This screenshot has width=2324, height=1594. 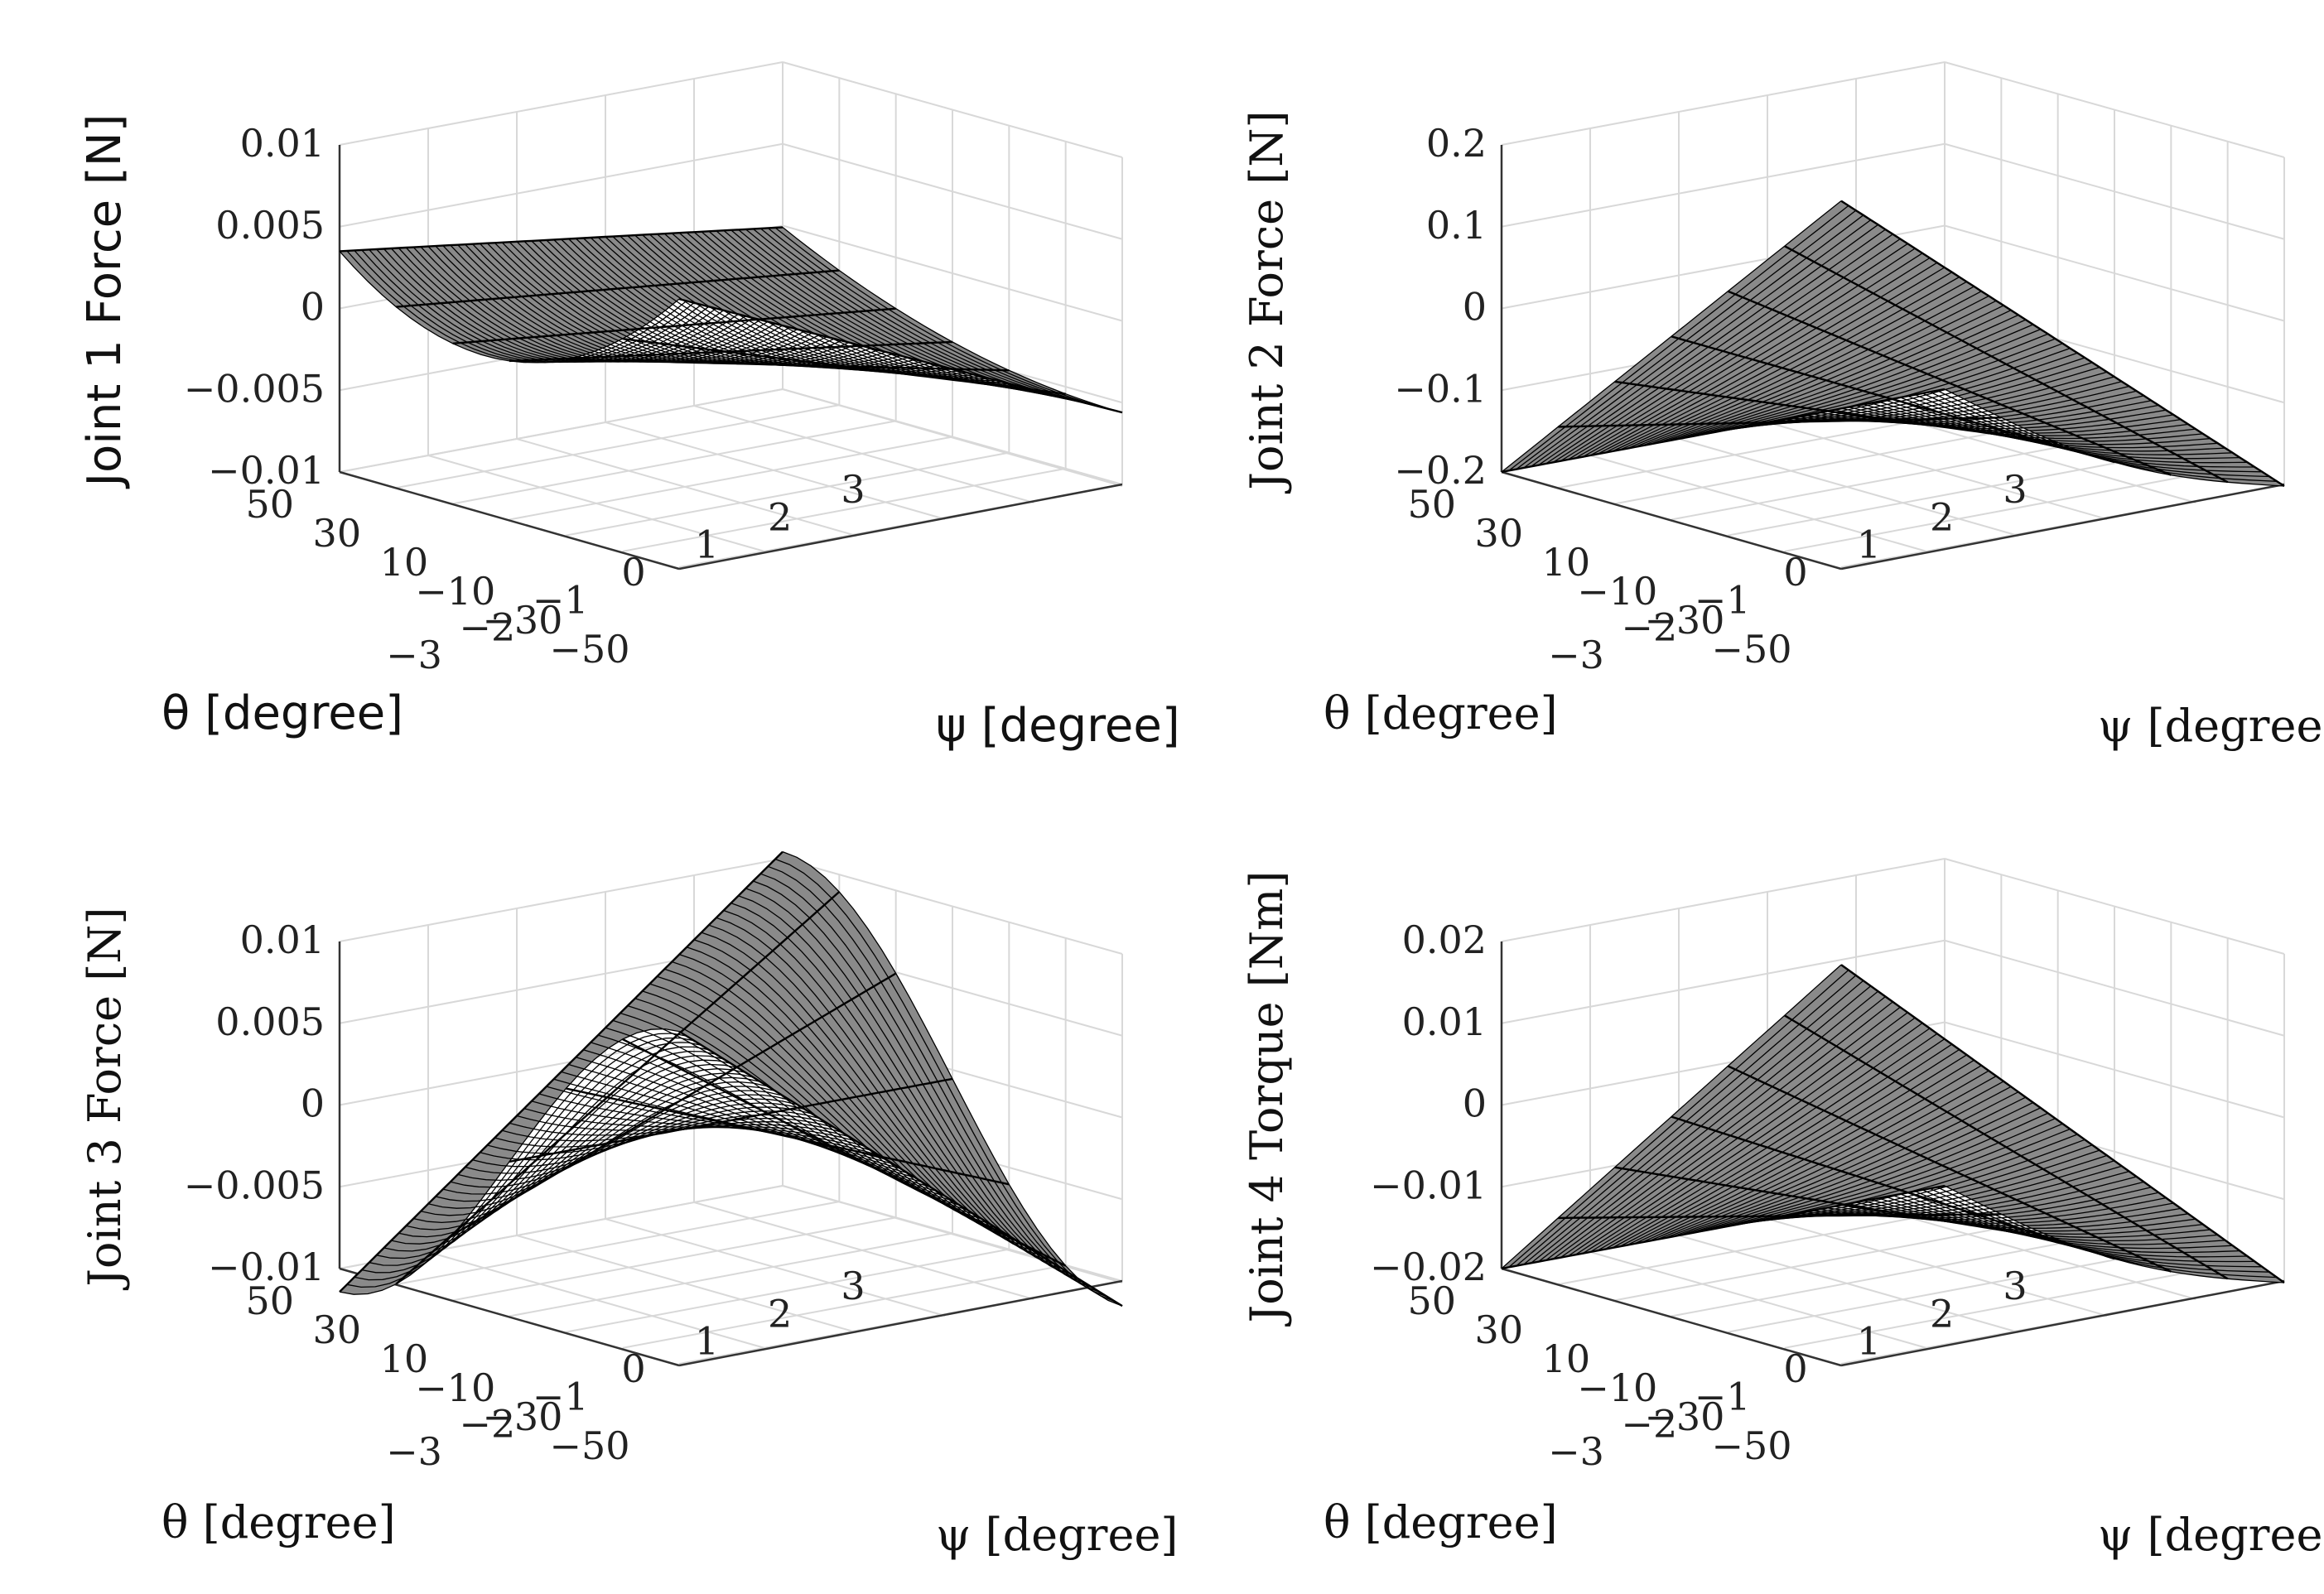 What do you see at coordinates (1441, 470) in the screenshot?
I see `z-tick-label: −0.2` at bounding box center [1441, 470].